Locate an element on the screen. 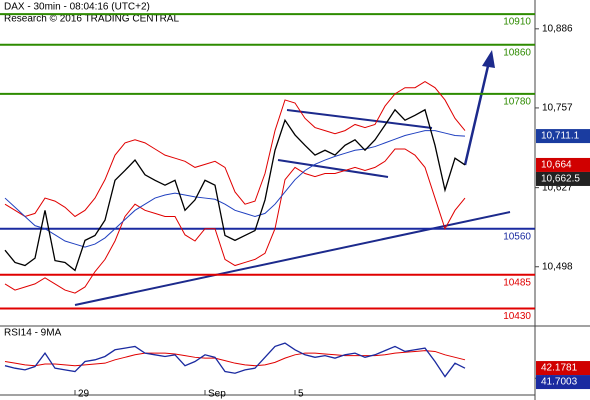 Image resolution: width=590 pixels, height=400 pixels. forecast-arrow is located at coordinates (476, 115).